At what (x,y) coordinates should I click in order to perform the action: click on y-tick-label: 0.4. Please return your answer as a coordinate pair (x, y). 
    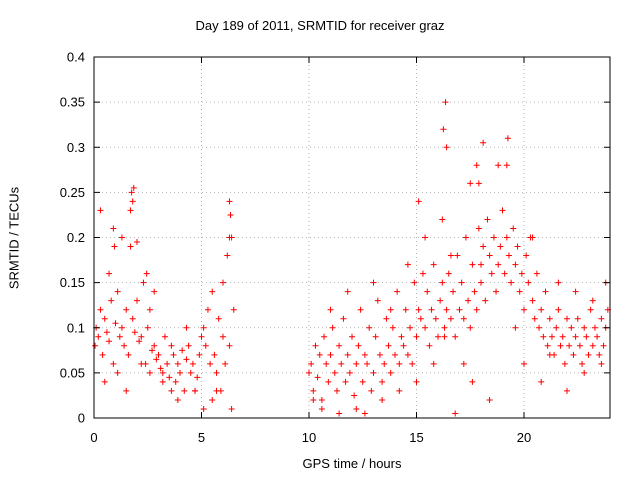
    Looking at the image, I should click on (76, 57).